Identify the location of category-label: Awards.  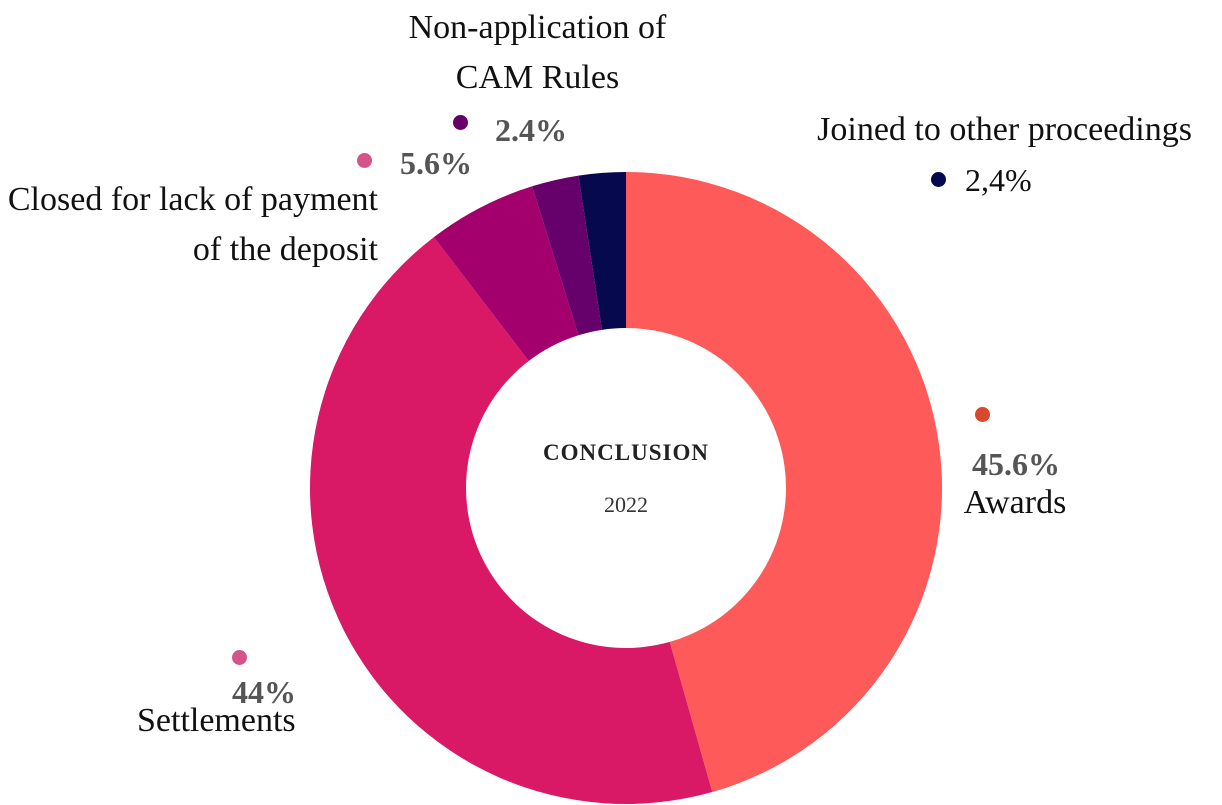
(1015, 502).